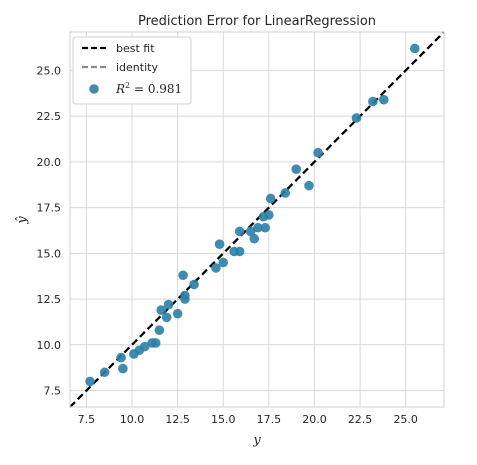 Image resolution: width=477 pixels, height=465 pixels. Describe the element at coordinates (49, 345) in the screenshot. I see `y-tick-label: 10.0` at that location.